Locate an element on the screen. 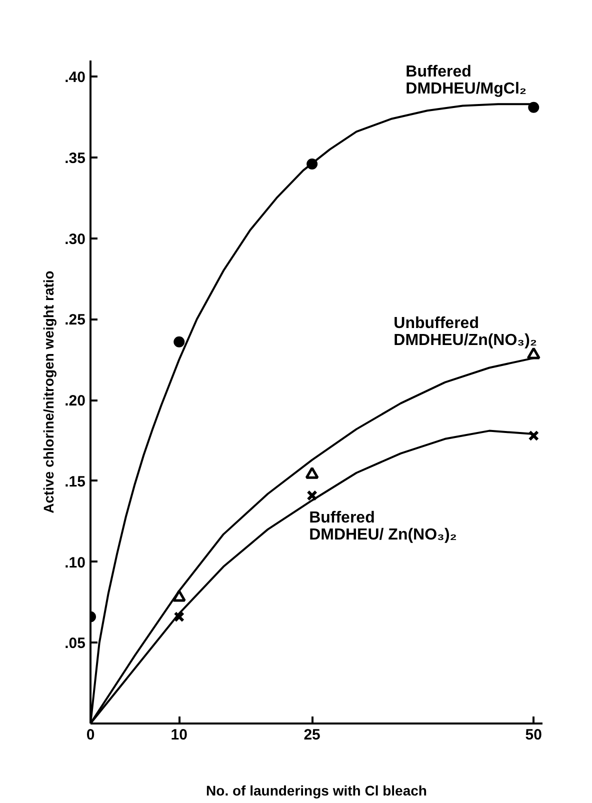  y-tick-label: .30 is located at coordinates (75, 239).